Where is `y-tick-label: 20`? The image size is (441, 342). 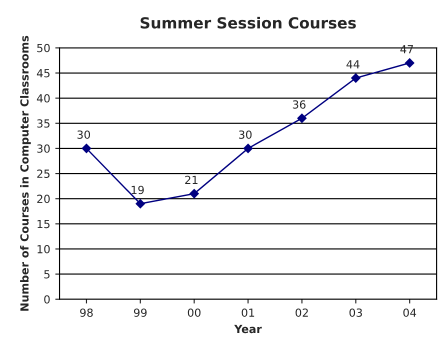 y-tick-label: 20 is located at coordinates (43, 199).